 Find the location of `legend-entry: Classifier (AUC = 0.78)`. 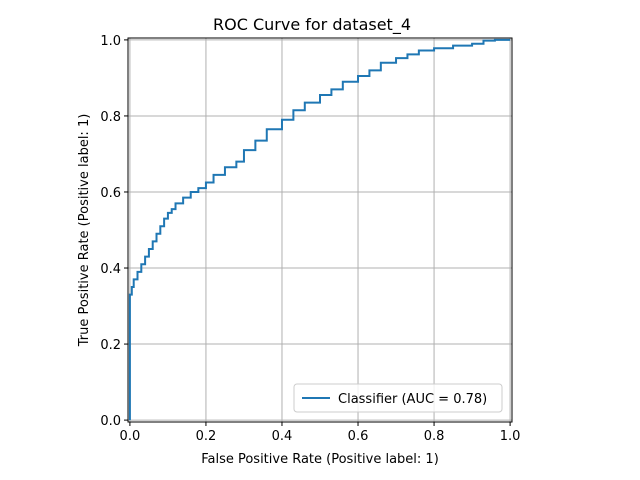

legend-entry: Classifier (AUC = 0.78) is located at coordinates (412, 399).